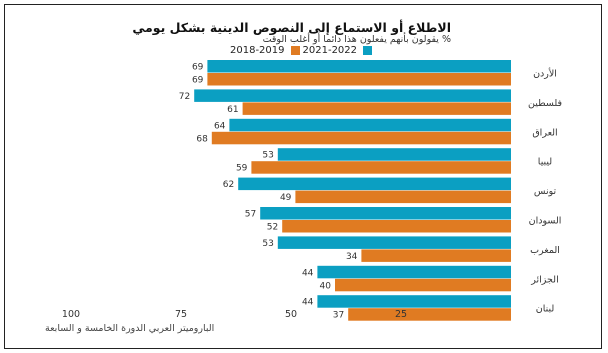 This screenshot has width=608, height=353. I want to click on legend-swatch-2018-2019, so click(295, 50).